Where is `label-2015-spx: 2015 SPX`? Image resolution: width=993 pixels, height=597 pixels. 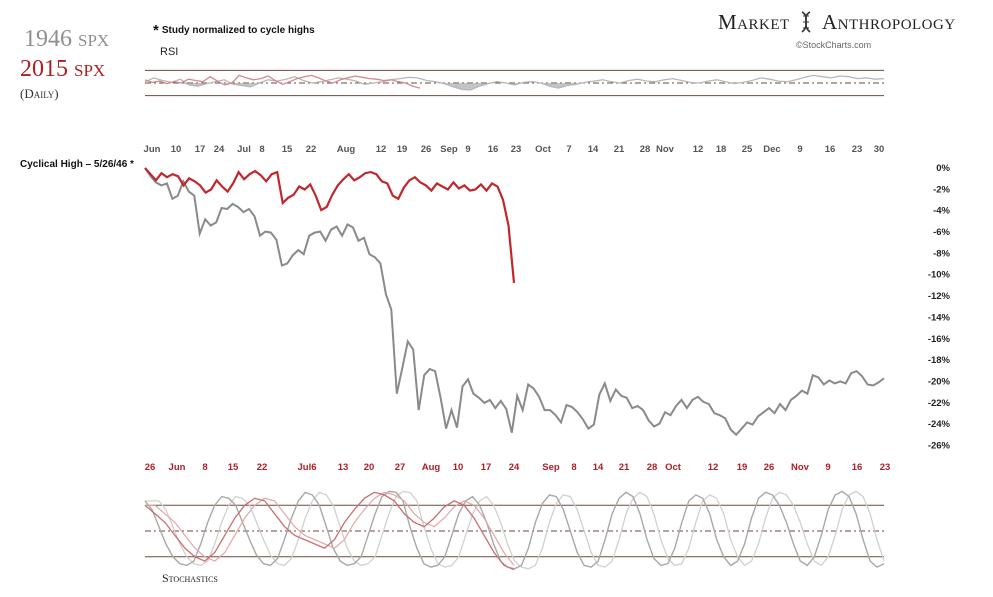
label-2015-spx: 2015 SPX is located at coordinates (63, 69).